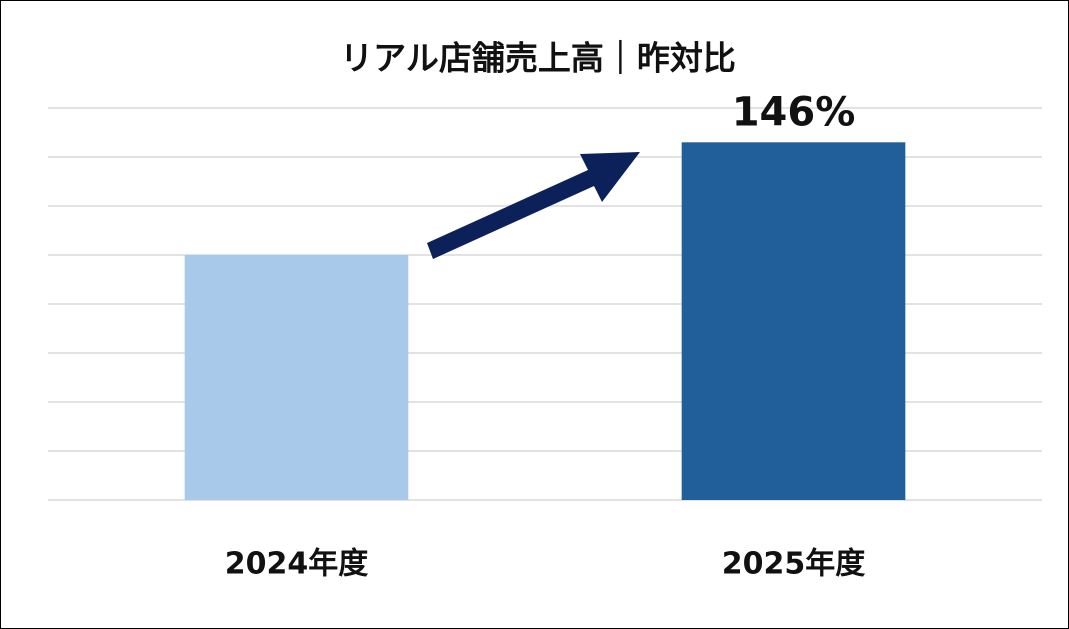  I want to click on chart-title: リアル店舗売上高｜昨対比, so click(538, 58).